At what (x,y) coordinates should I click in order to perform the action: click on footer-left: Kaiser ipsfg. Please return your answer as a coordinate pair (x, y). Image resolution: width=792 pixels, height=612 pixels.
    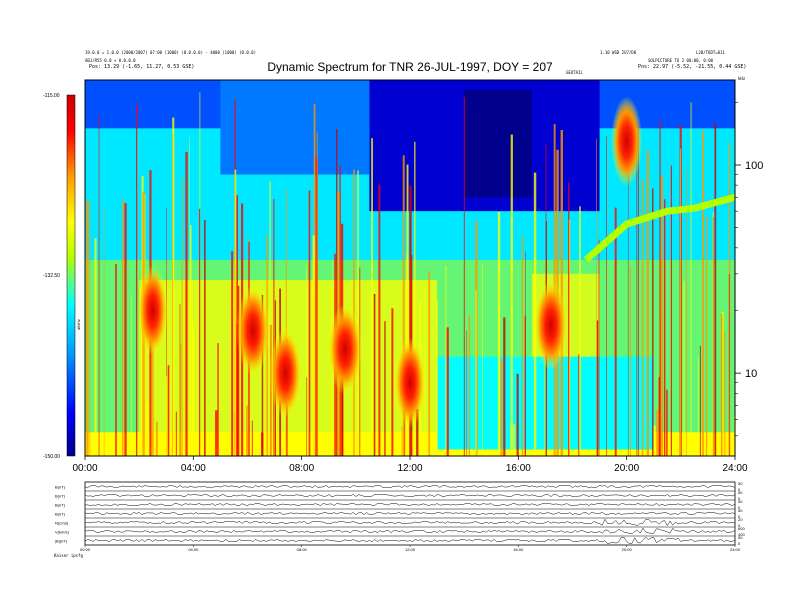
    Looking at the image, I should click on (68, 555).